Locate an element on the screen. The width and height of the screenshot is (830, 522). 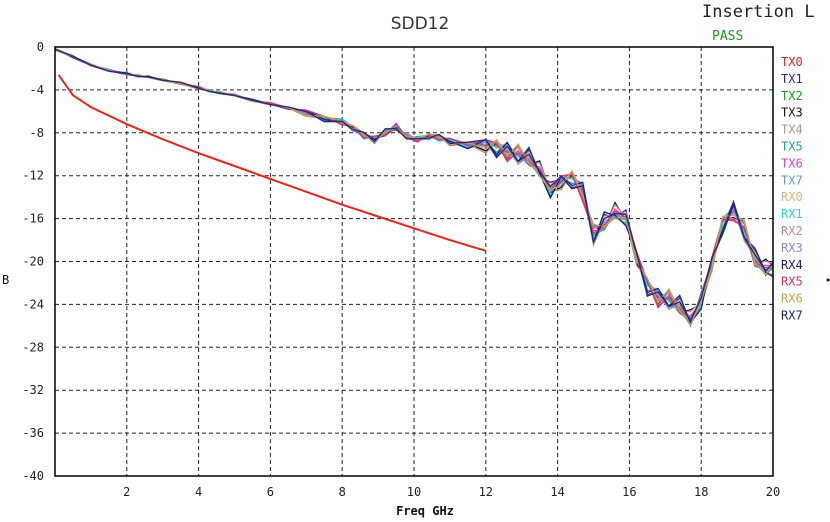
legend-item-tx2: TX2 is located at coordinates (792, 96).